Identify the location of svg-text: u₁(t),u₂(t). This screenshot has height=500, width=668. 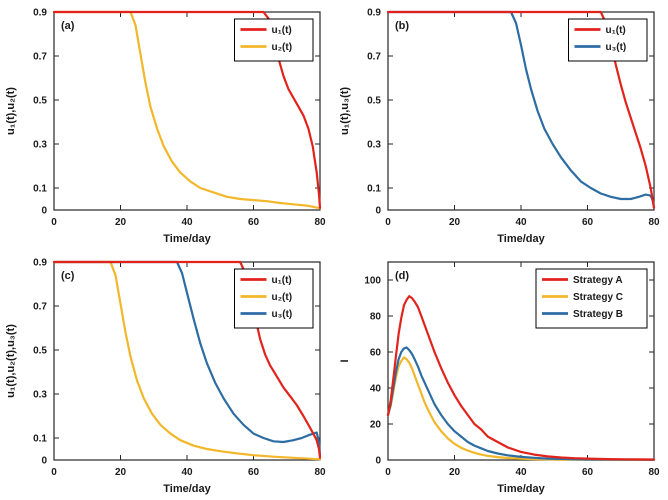
(11, 111).